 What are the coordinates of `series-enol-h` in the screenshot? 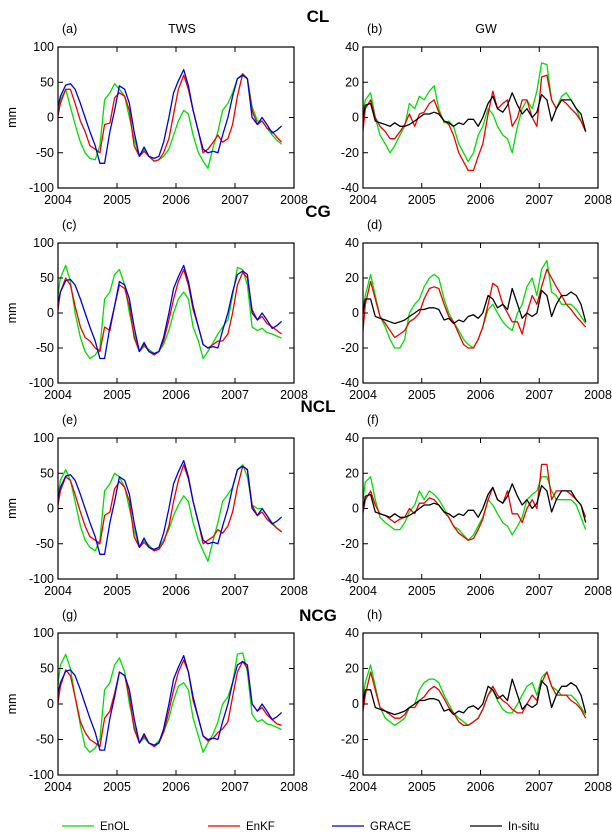 It's located at (475, 695).